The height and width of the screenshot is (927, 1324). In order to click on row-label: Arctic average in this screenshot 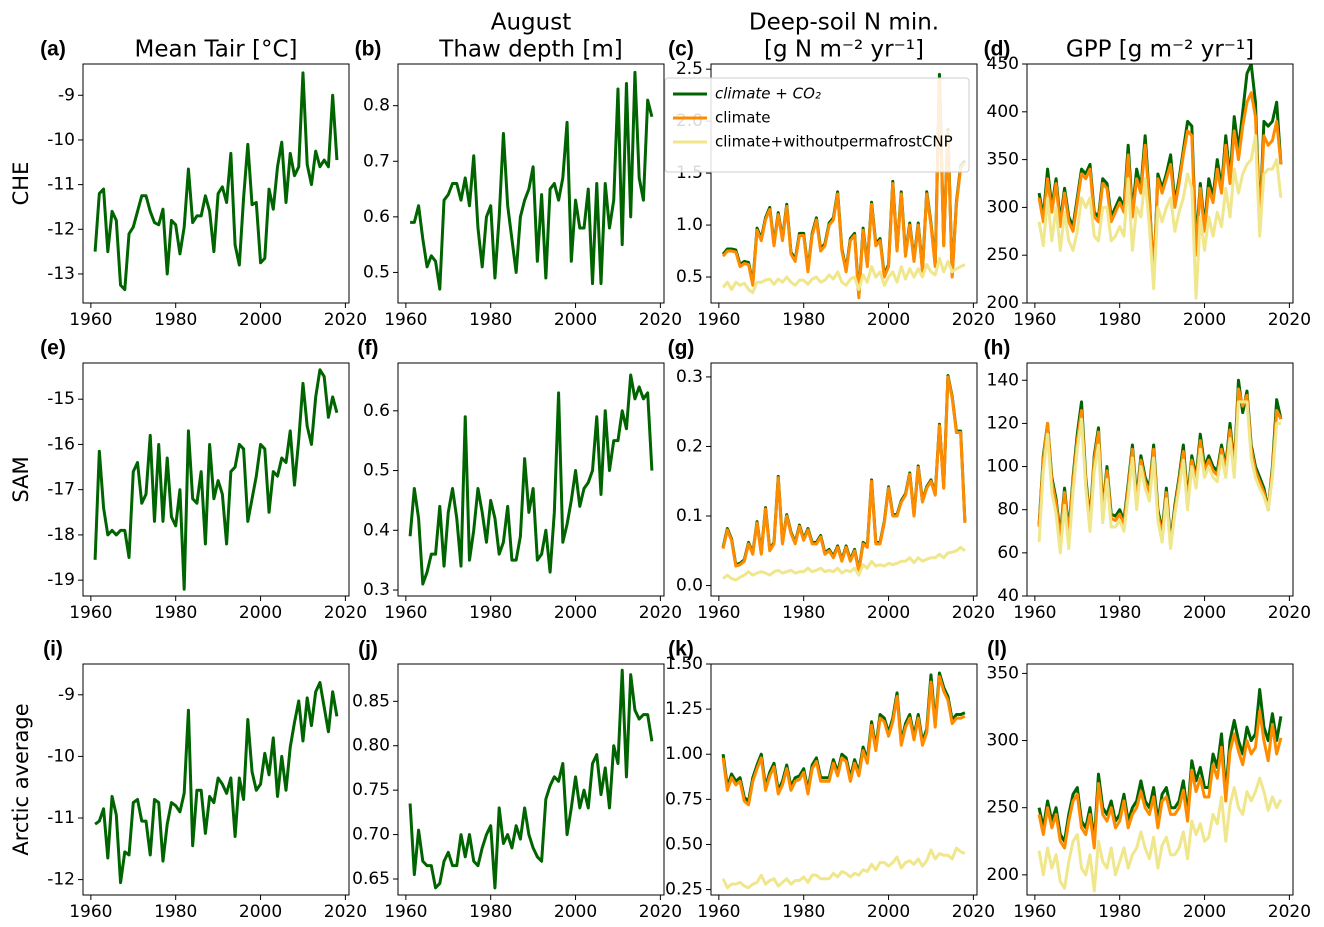, I will do `click(21, 779)`.